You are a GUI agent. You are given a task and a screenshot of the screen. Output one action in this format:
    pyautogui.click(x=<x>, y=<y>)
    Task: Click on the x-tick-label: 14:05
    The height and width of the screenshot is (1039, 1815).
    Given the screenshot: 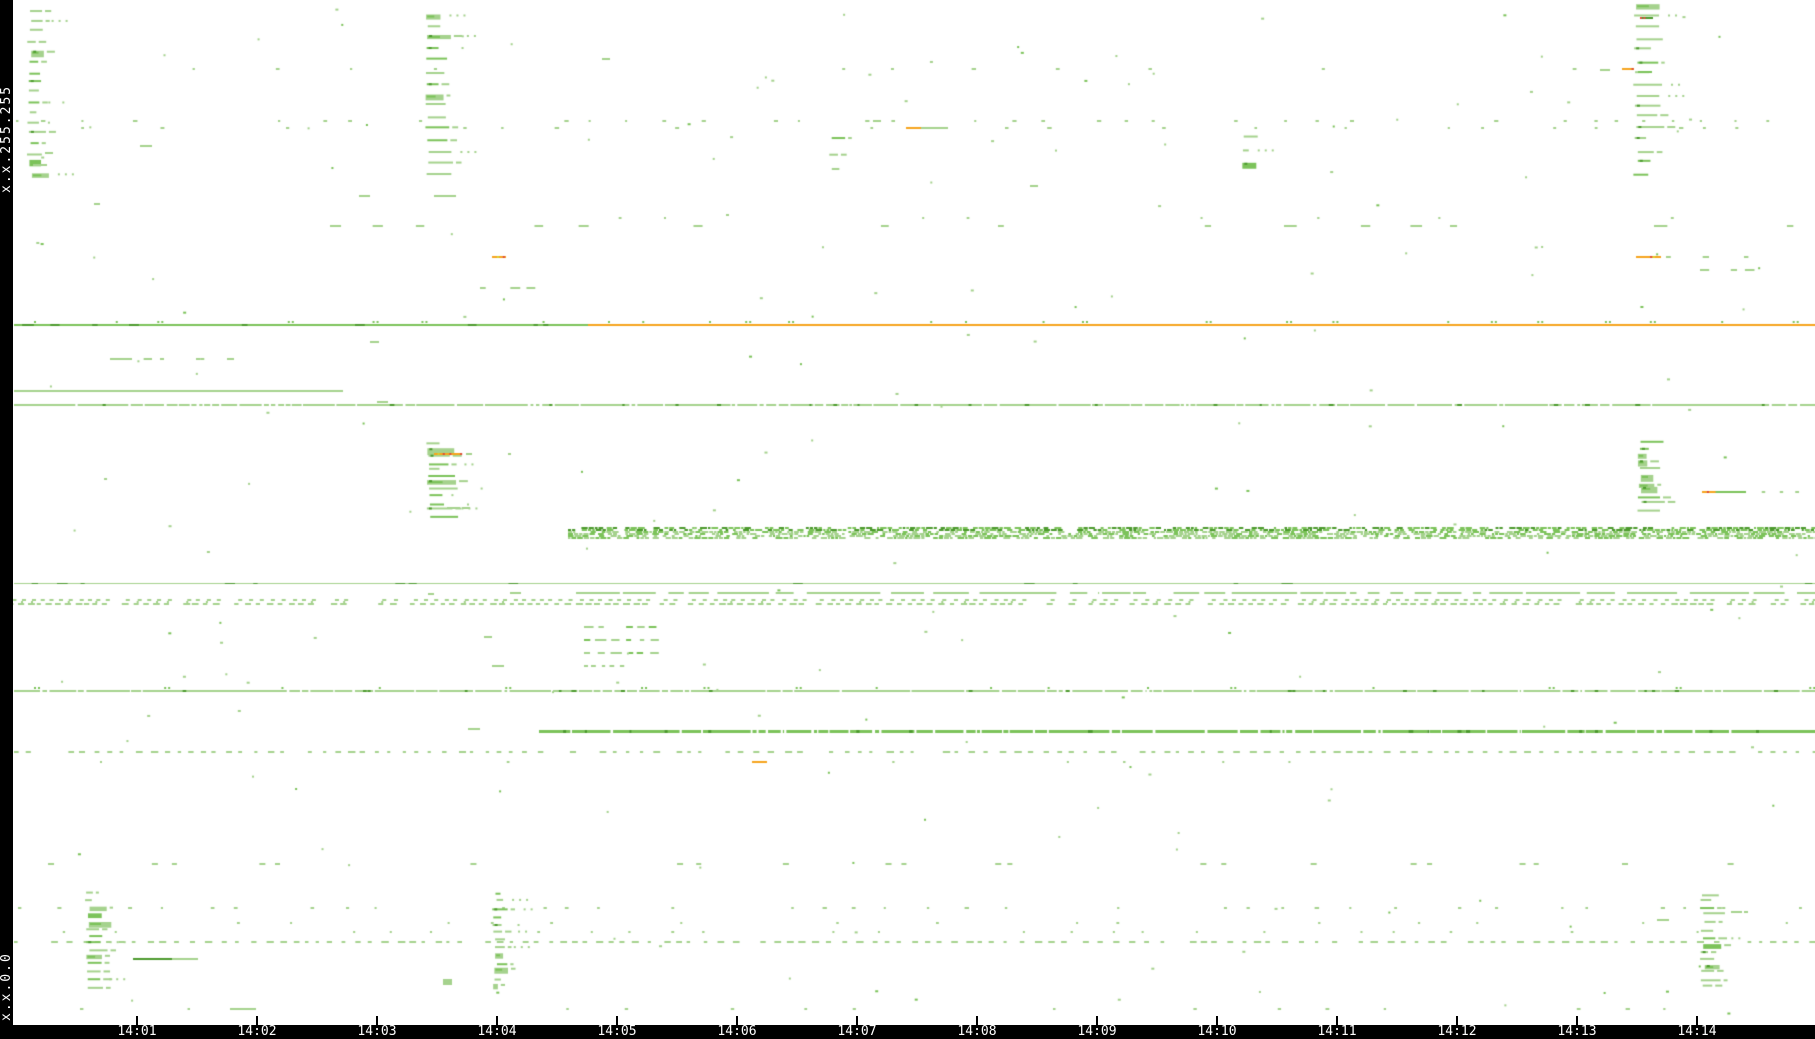 What is the action you would take?
    pyautogui.click(x=617, y=1031)
    